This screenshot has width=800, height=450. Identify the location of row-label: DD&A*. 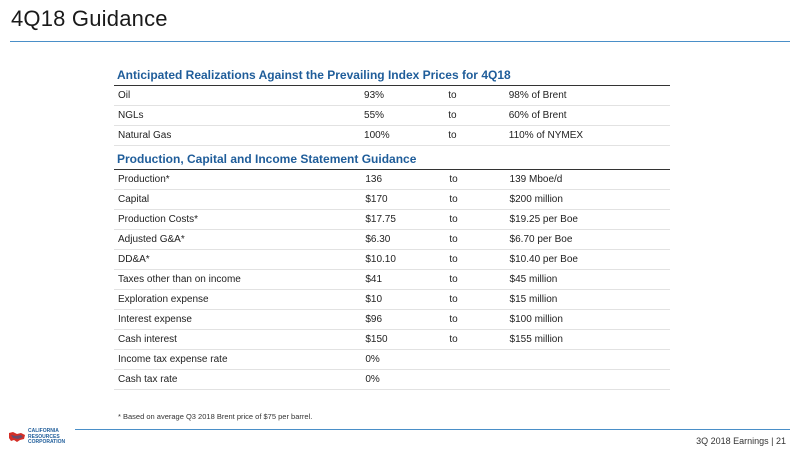
(238, 259).